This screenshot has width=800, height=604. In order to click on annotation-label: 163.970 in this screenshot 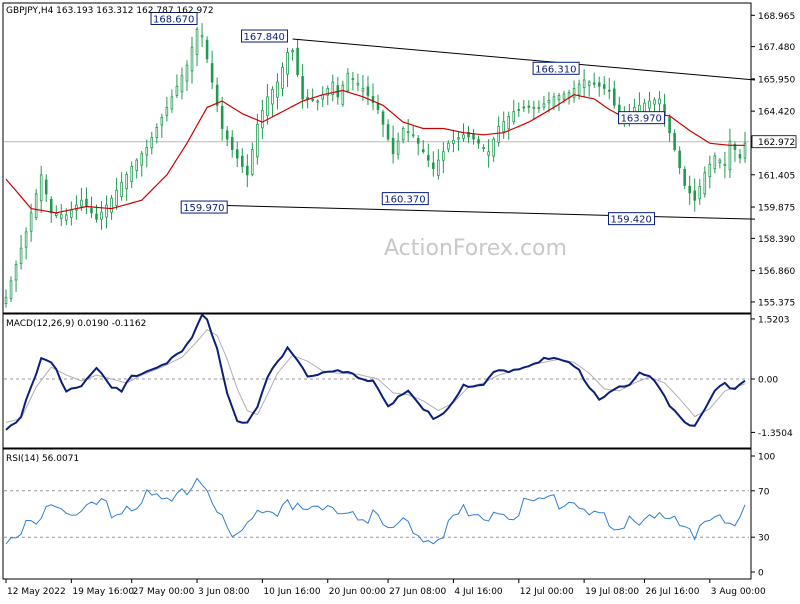, I will do `click(641, 119)`.